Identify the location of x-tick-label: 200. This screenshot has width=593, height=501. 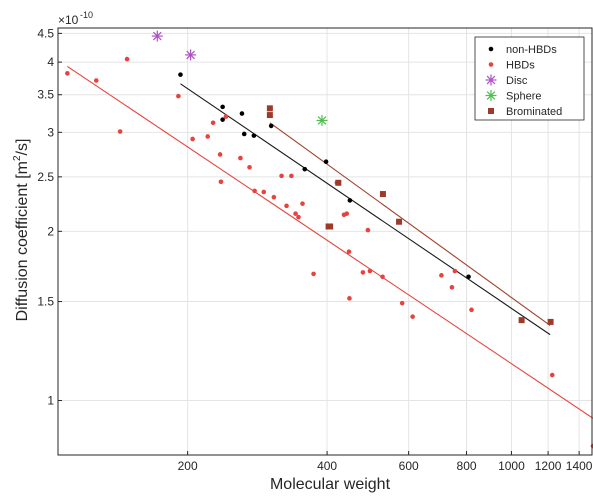
(188, 466).